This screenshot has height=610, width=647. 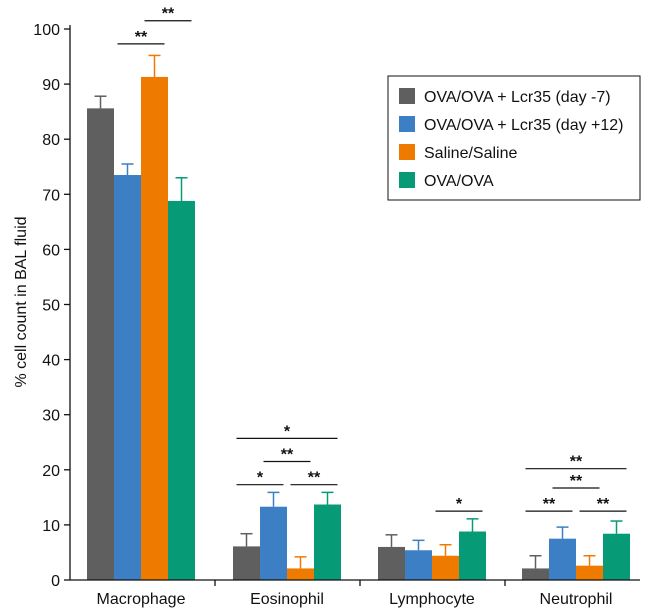 What do you see at coordinates (287, 599) in the screenshot?
I see `x-category-label: Eosinophil` at bounding box center [287, 599].